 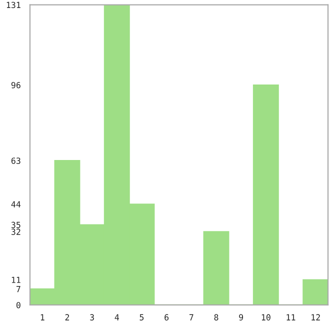 What do you see at coordinates (16, 204) in the screenshot?
I see `y-tick-label: 44` at bounding box center [16, 204].